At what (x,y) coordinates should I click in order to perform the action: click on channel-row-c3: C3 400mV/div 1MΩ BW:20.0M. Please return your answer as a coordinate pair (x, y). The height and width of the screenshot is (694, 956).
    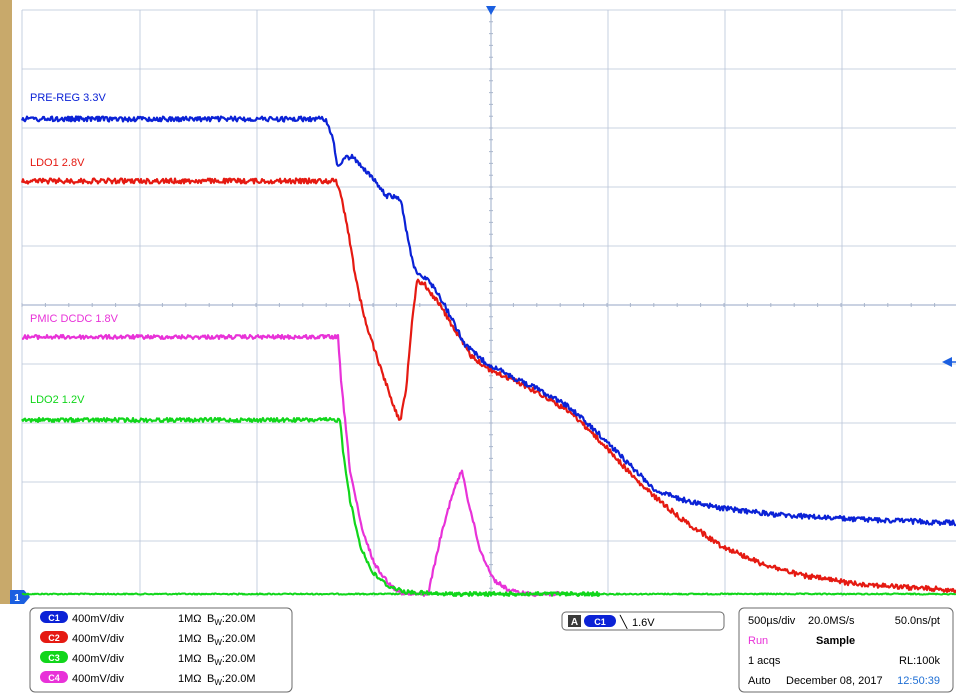
    Looking at the image, I should click on (148, 659).